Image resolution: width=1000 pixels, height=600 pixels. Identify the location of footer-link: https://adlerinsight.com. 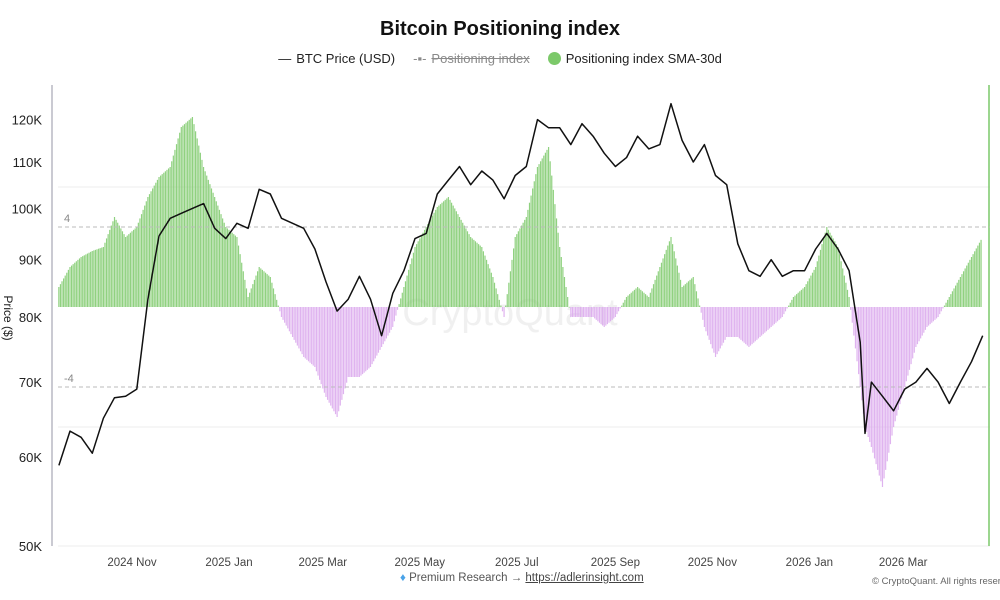
(584, 578).